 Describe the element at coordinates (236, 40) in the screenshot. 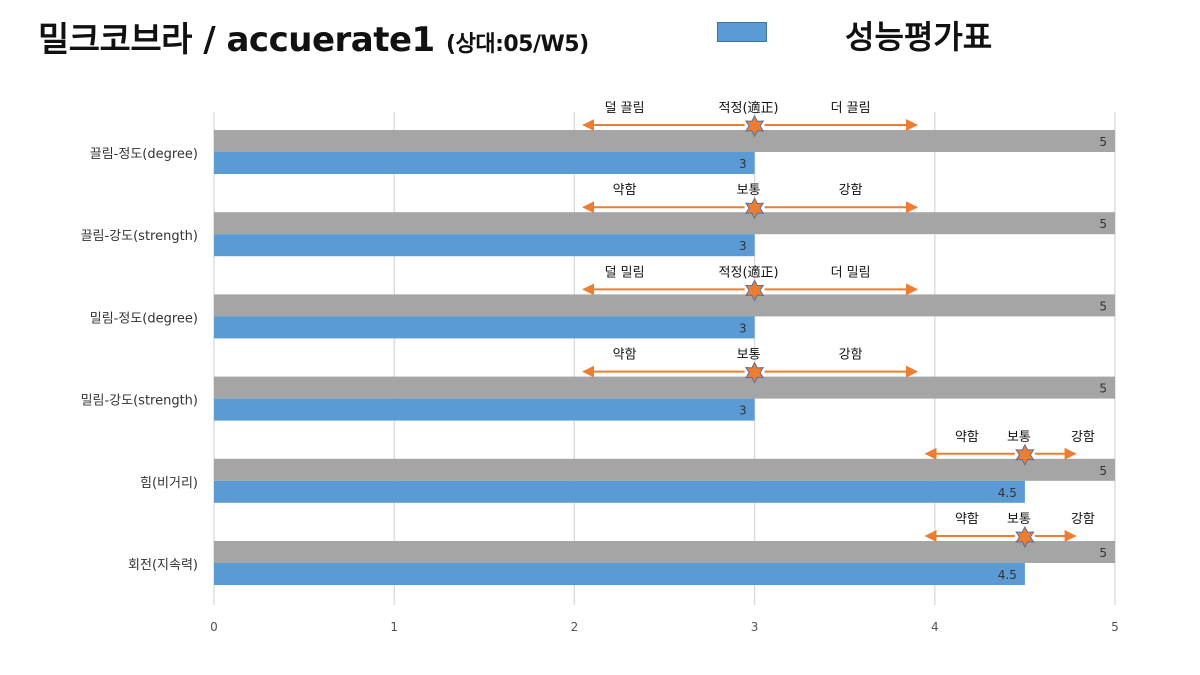

I see `title-text: 밀크코브라 / accuerate1` at that location.